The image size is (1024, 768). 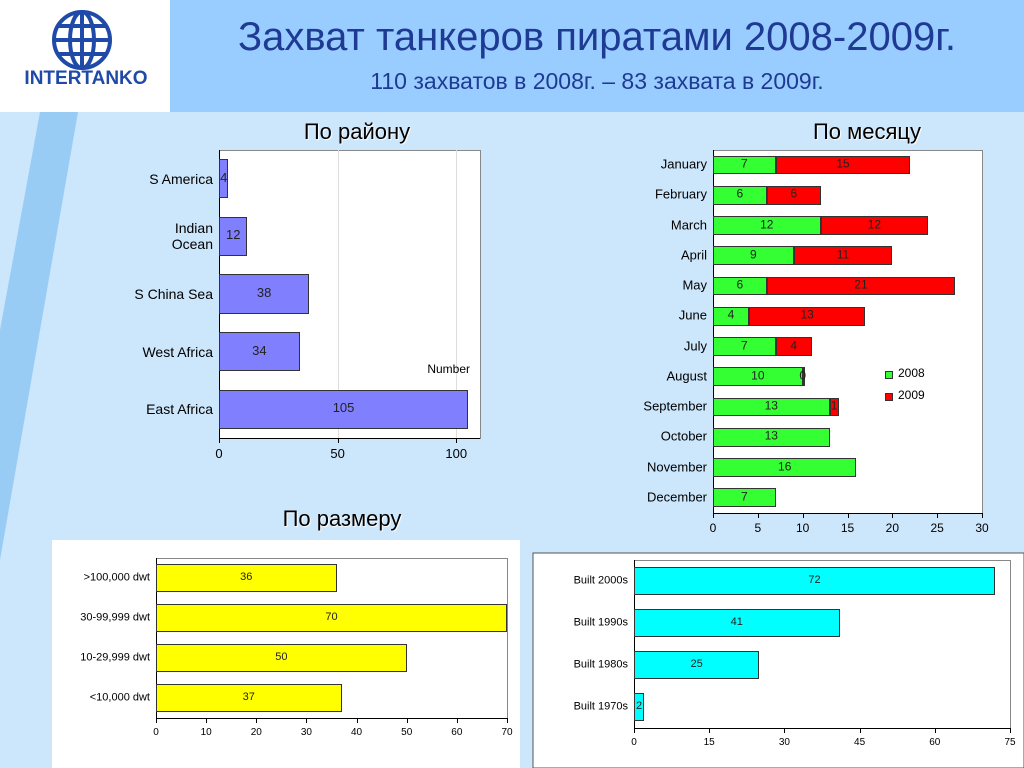 I want to click on x-tick-label: 60, so click(x=457, y=732).